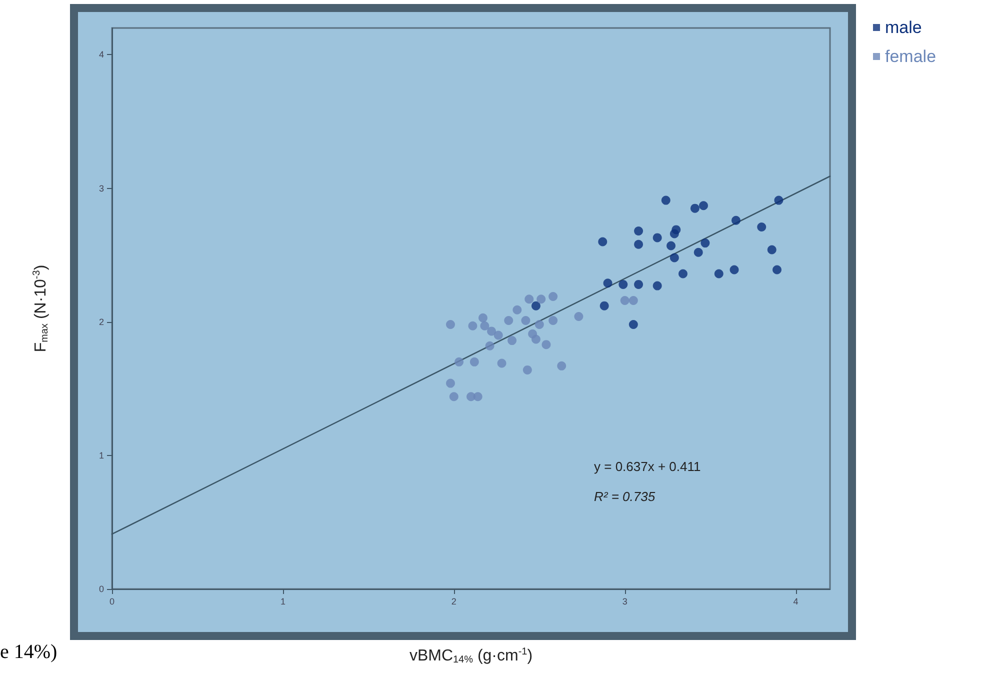  What do you see at coordinates (795, 601) in the screenshot?
I see `x-tick-label: 4` at bounding box center [795, 601].